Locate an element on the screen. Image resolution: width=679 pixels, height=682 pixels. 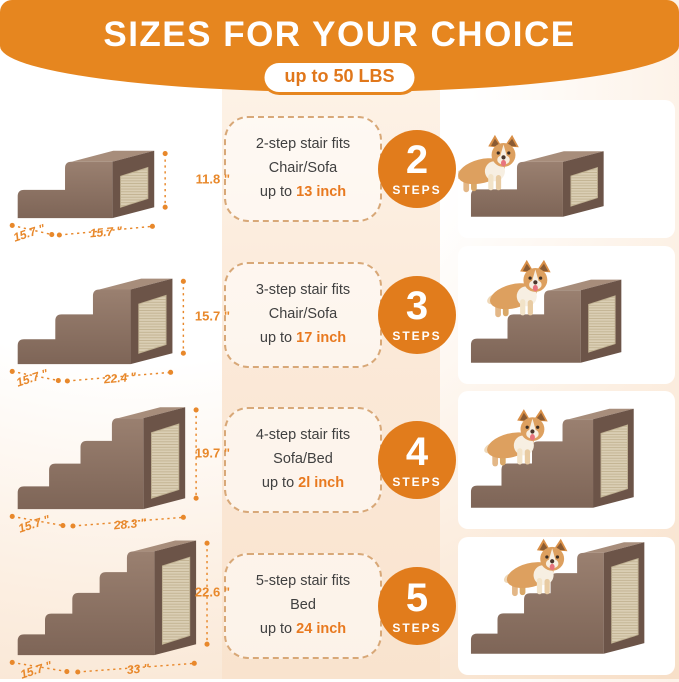
weight-badge: up to 50 LBS is located at coordinates (339, 77).